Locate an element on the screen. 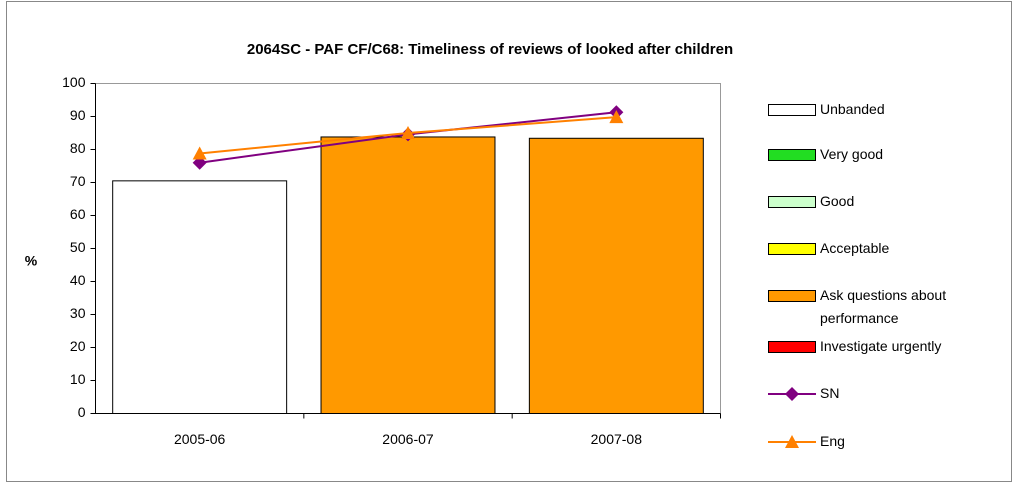 The image size is (1019, 486). legend-label: Good is located at coordinates (837, 201).